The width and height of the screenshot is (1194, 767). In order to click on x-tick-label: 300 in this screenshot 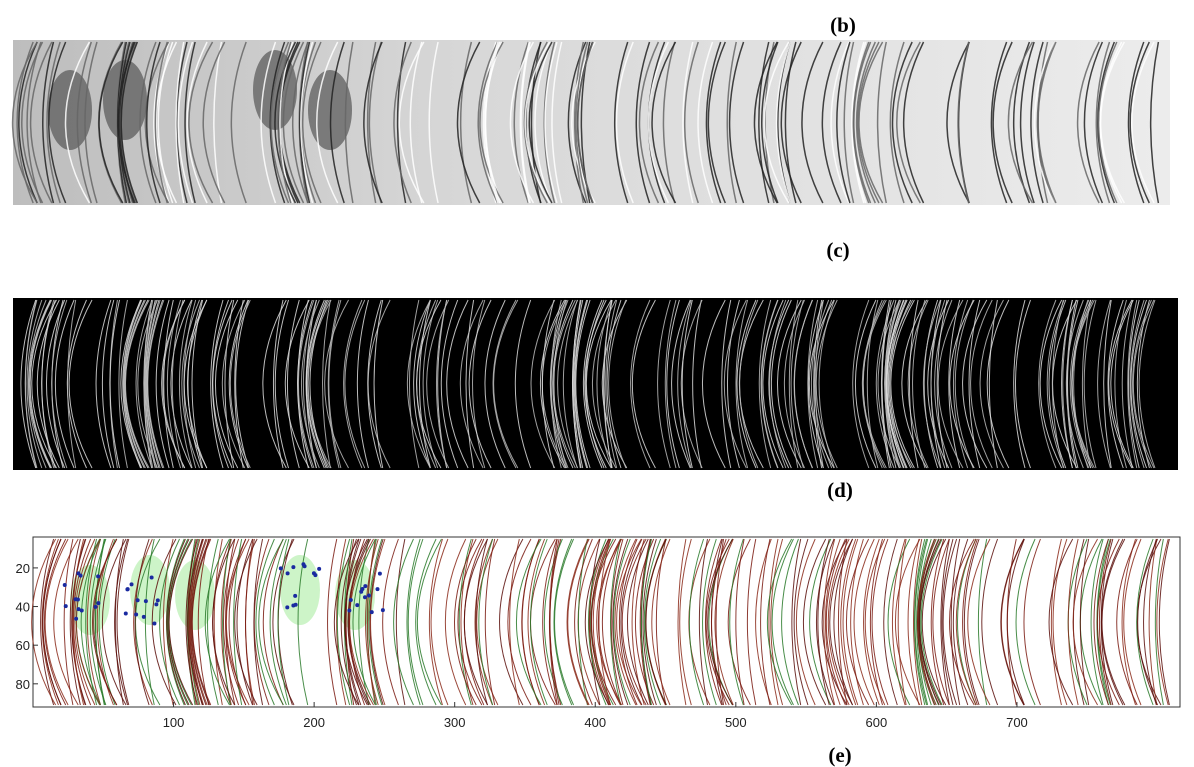, I will do `click(455, 722)`.